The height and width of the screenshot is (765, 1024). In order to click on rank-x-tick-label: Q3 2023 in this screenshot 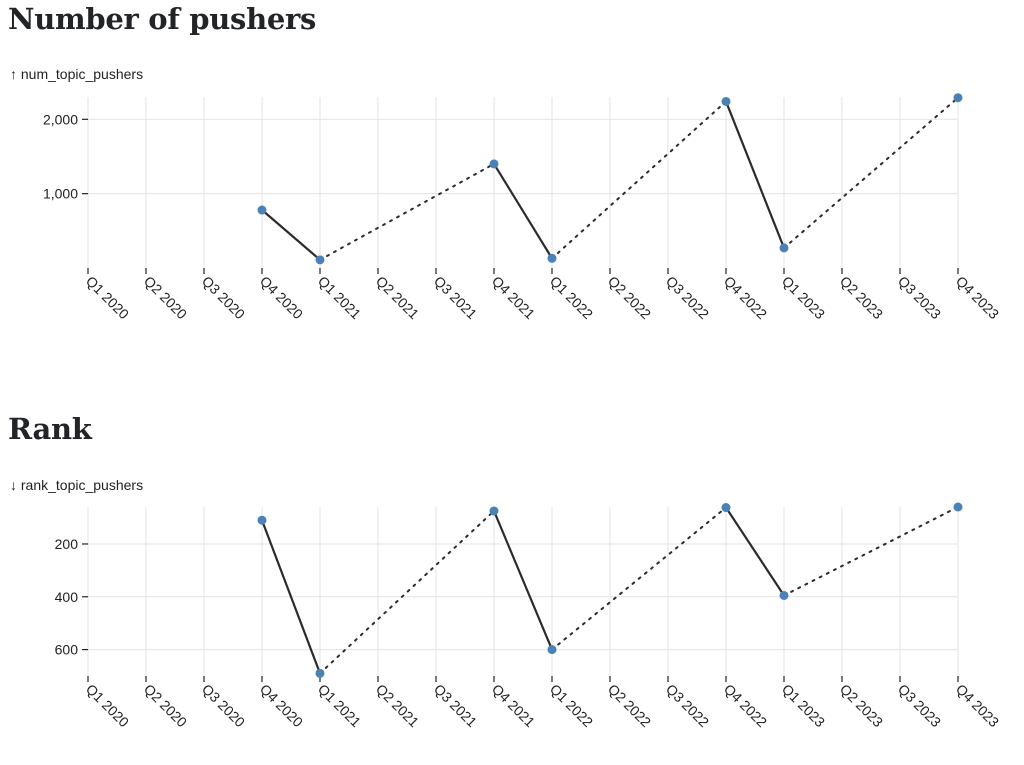, I will do `click(919, 705)`.